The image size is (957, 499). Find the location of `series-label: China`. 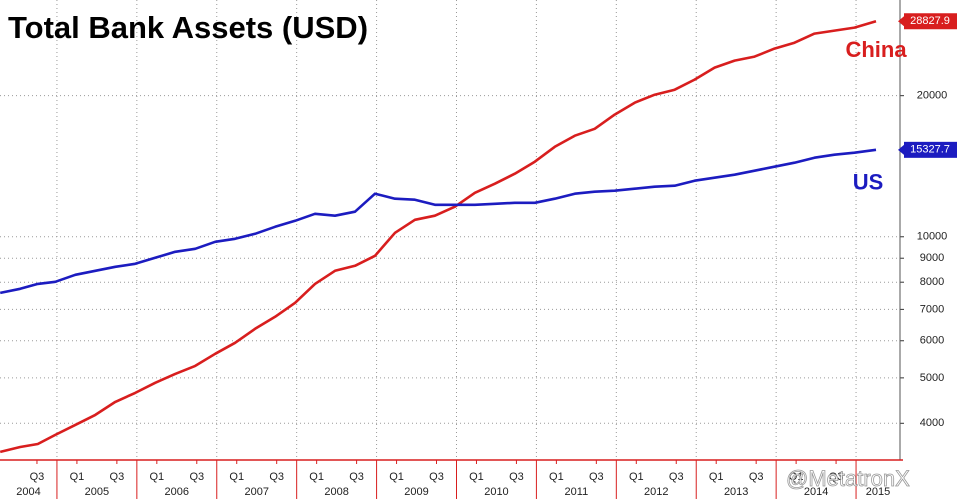

series-label: China is located at coordinates (876, 49).